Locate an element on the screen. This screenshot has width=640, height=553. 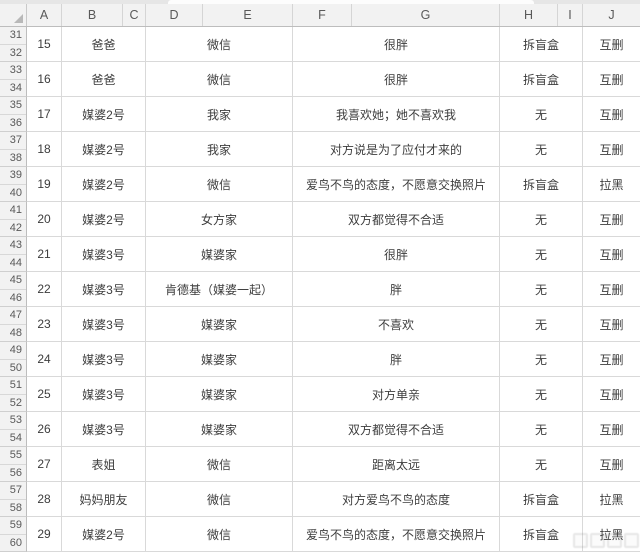
row-header: 47 is located at coordinates (13, 316).